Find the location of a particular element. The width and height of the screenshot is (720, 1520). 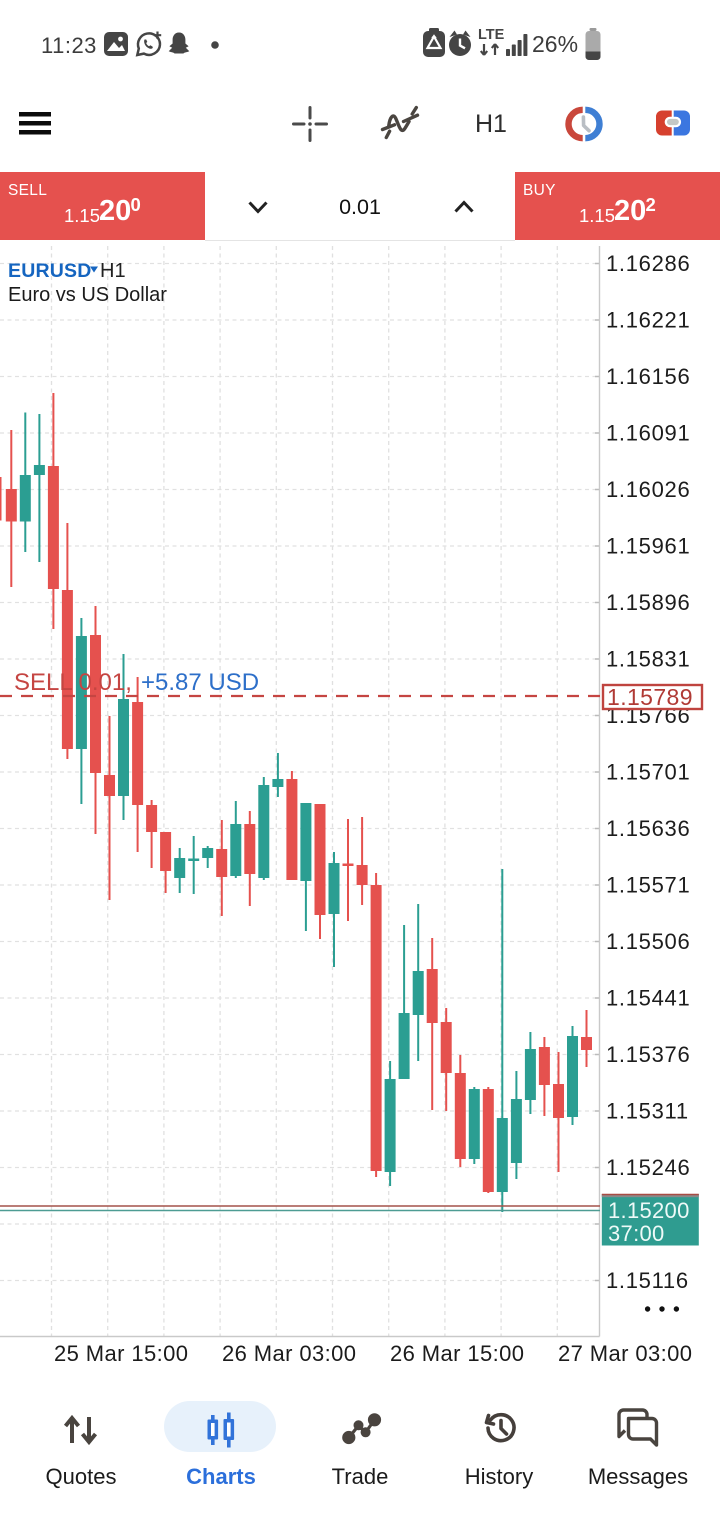

svg-text: H1 is located at coordinates (113, 271).